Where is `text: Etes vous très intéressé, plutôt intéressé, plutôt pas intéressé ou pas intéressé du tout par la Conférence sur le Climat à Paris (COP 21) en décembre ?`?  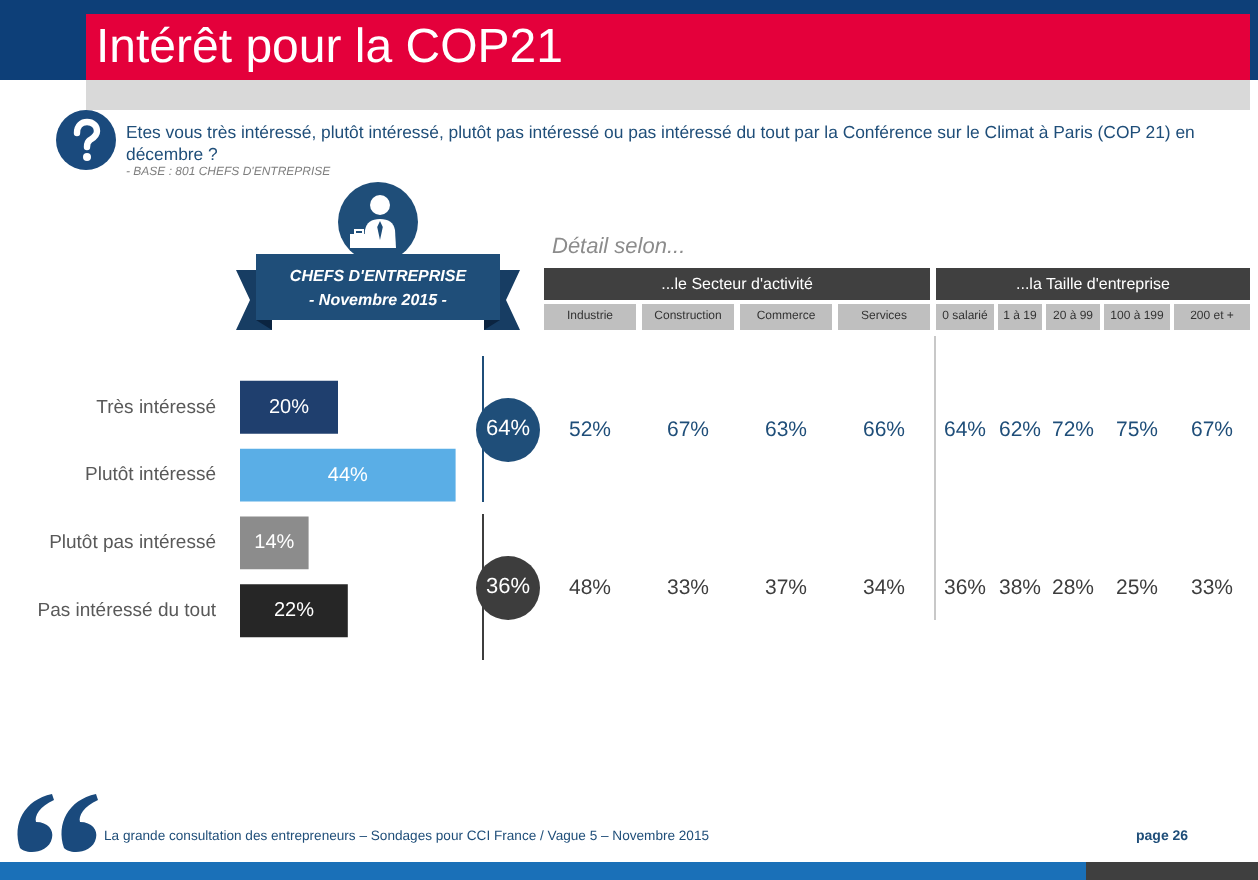
text: Etes vous très intéressé, plutôt intéressé, plutôt pas intéressé ou pas intéressé du tout par la Conférence sur le Climat à Paris (COP 21) en décembre ? is located at coordinates (661, 144).